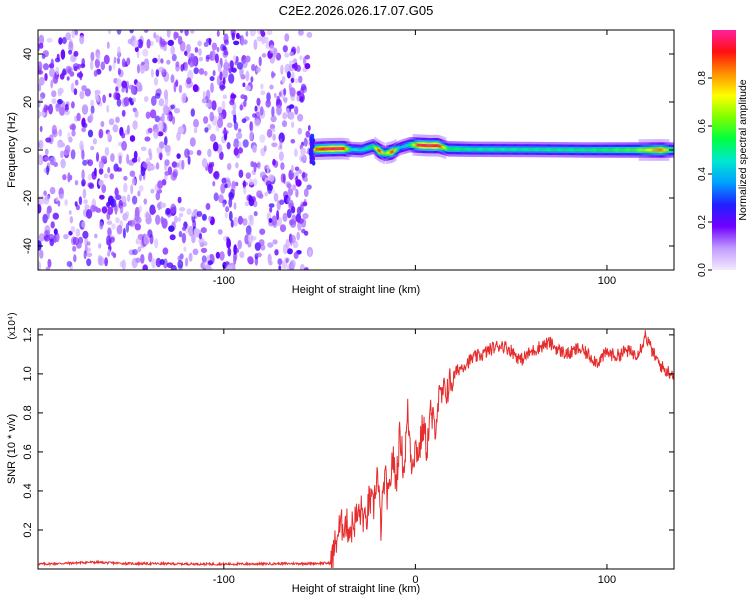 Image resolution: width=750 pixels, height=600 pixels. I want to click on snr-y-tick-label: 1.0, so click(28, 373).